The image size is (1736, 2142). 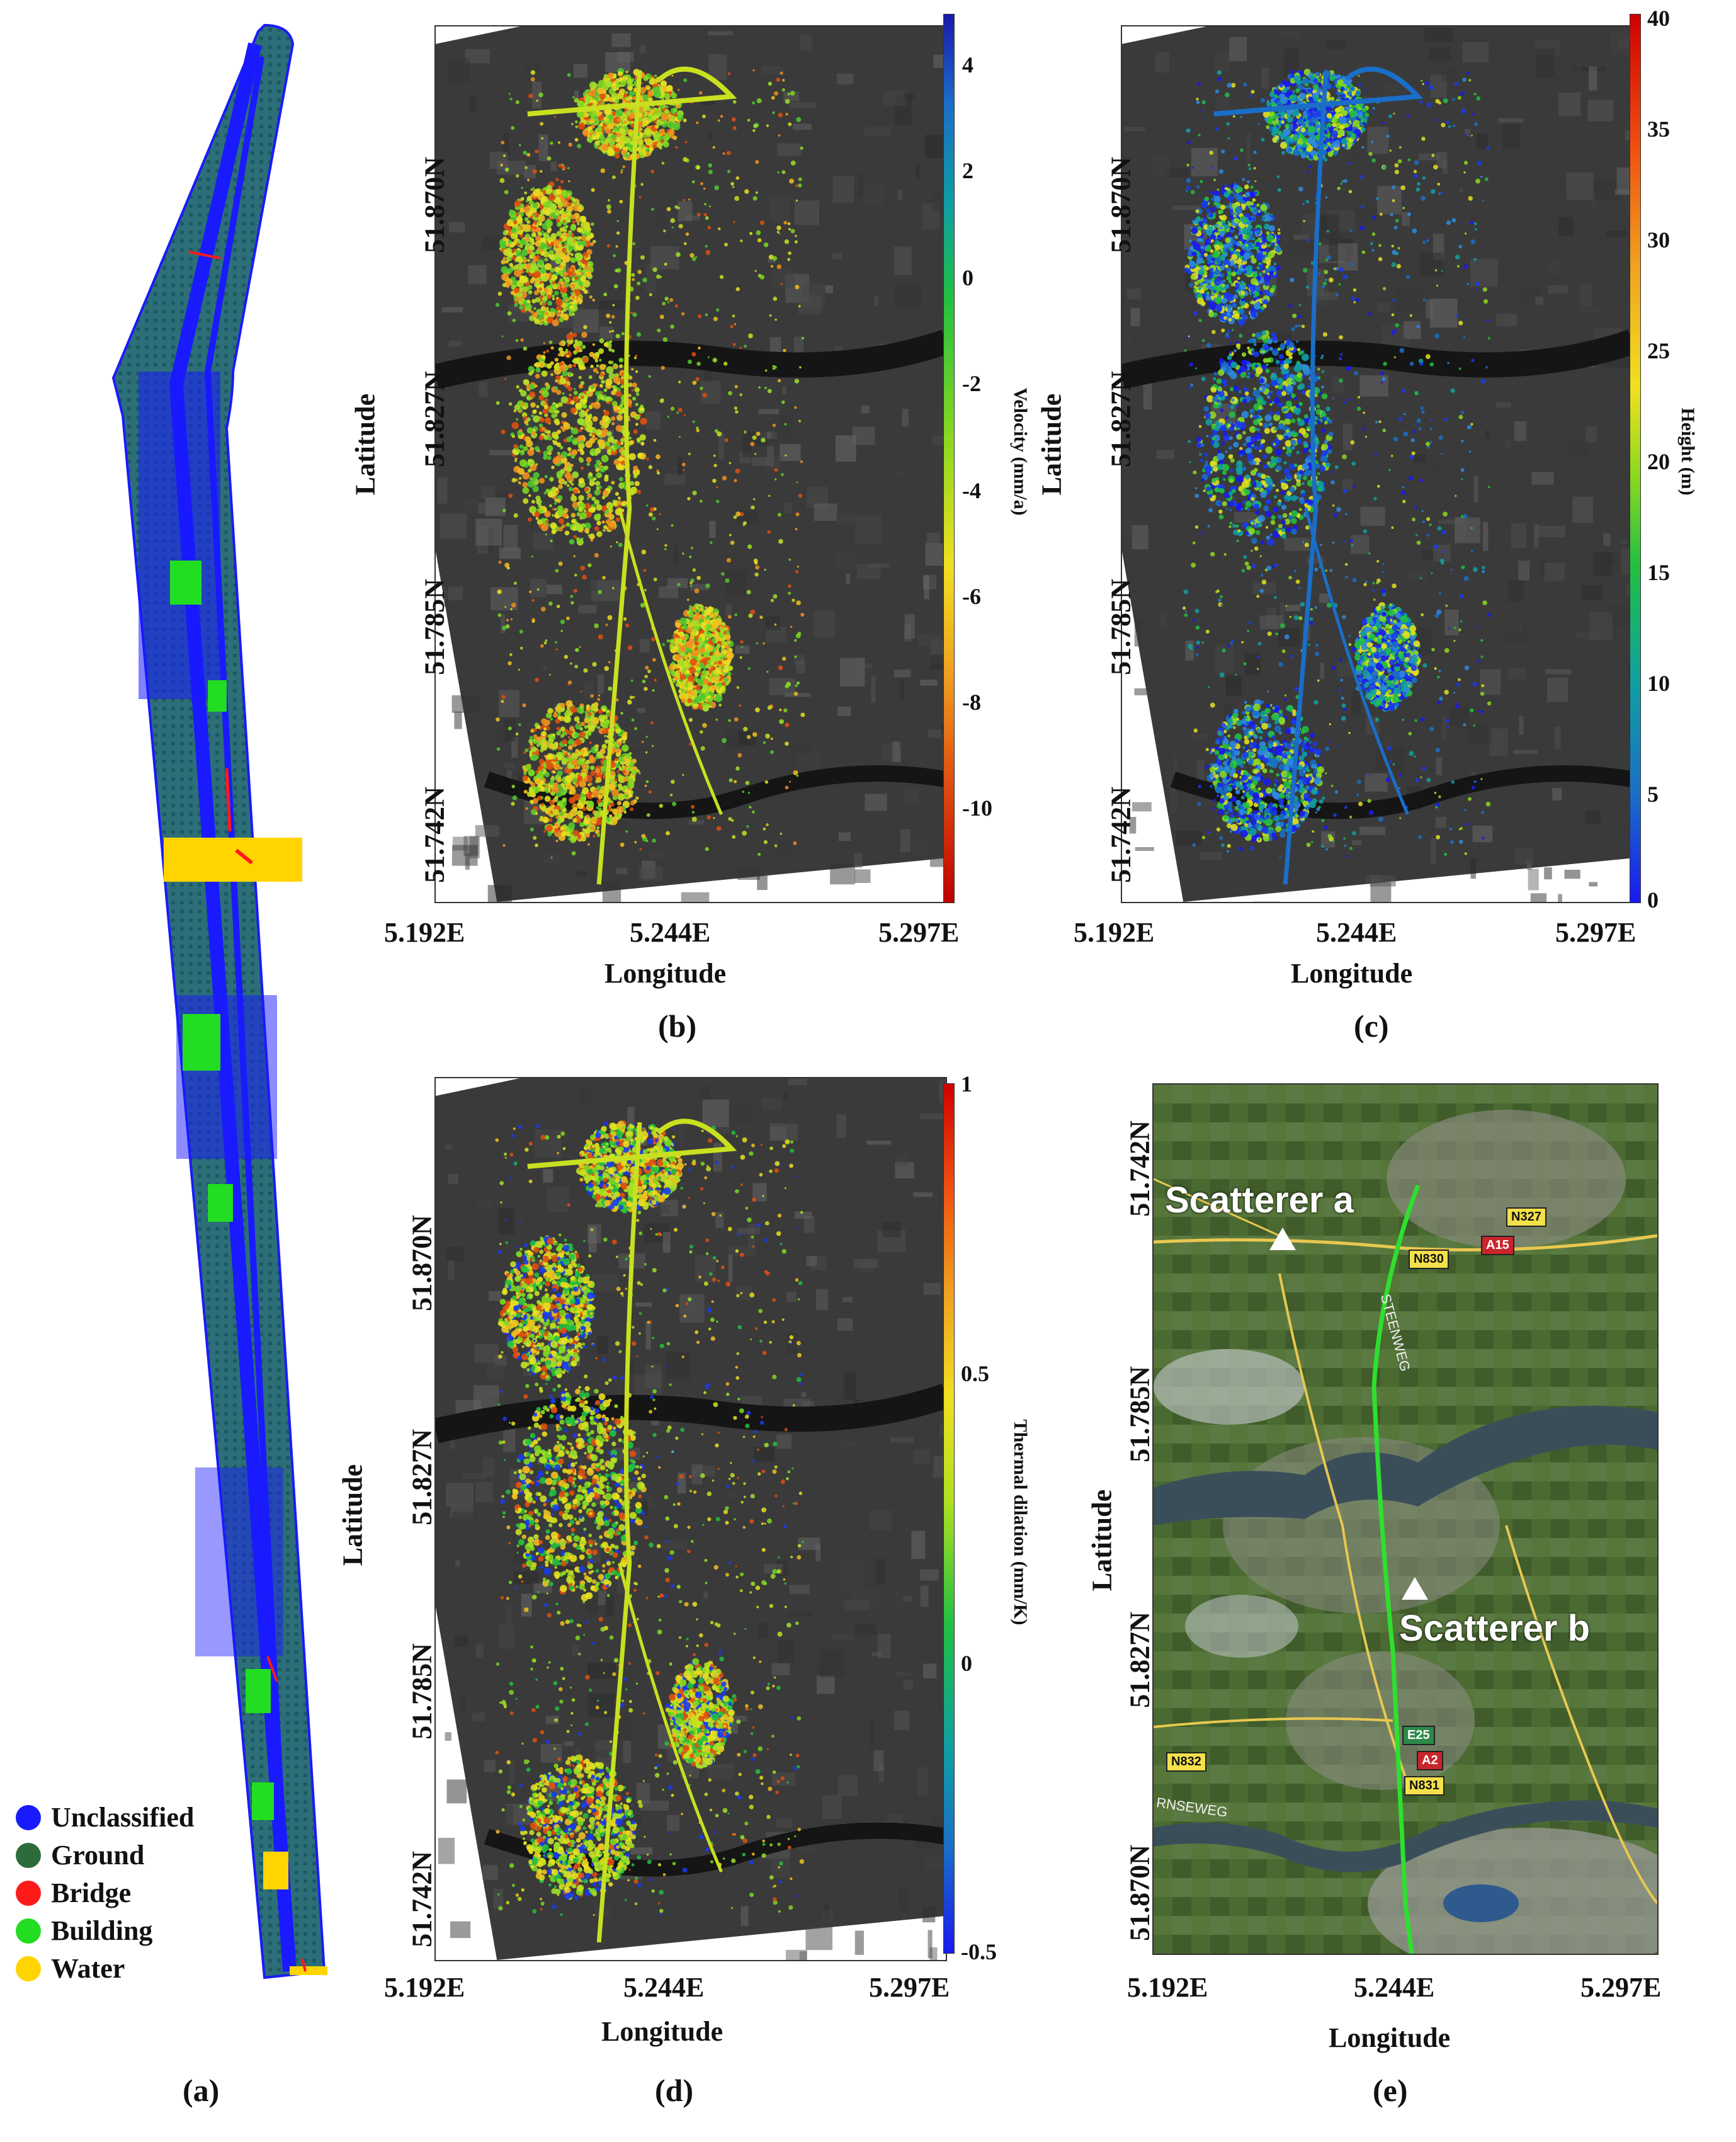 What do you see at coordinates (434, 205) in the screenshot?
I see `panel-b-ytick-0: 51.870N` at bounding box center [434, 205].